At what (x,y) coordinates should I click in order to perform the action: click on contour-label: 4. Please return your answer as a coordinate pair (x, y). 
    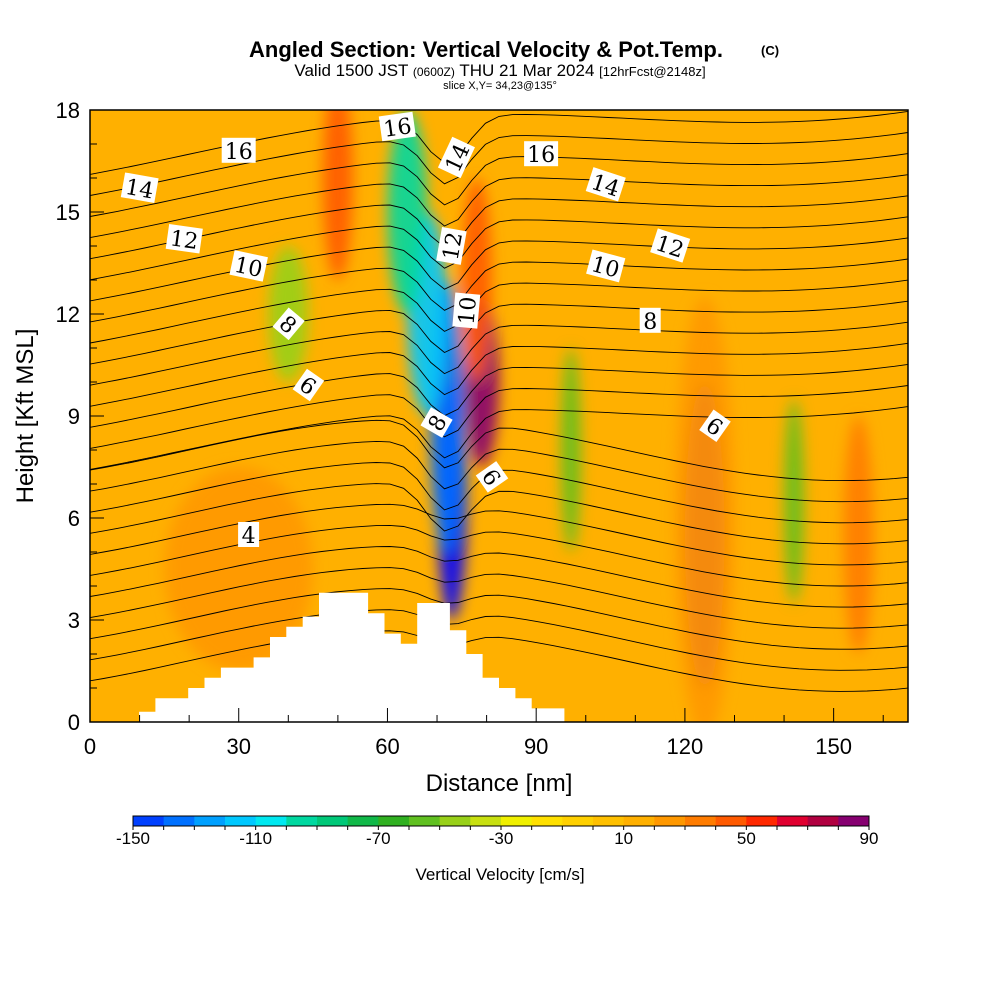
    Looking at the image, I should click on (249, 535).